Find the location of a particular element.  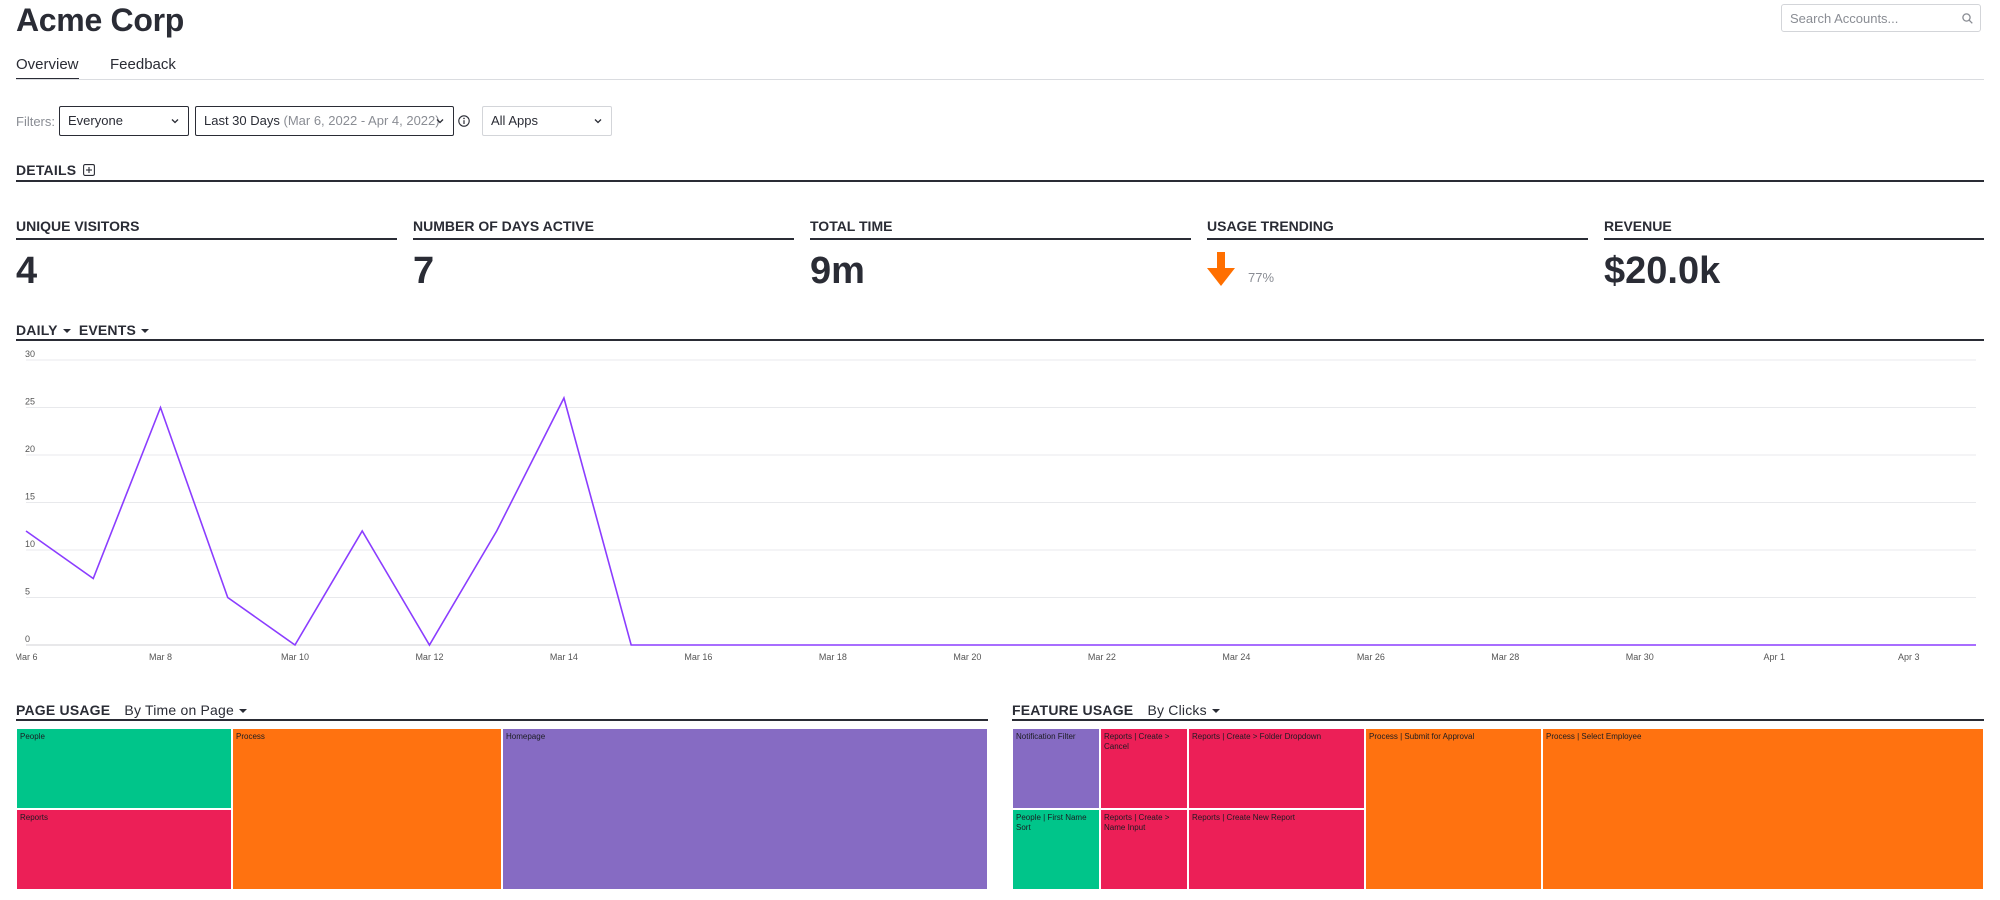

y-tick-label: 25 is located at coordinates (30, 402).